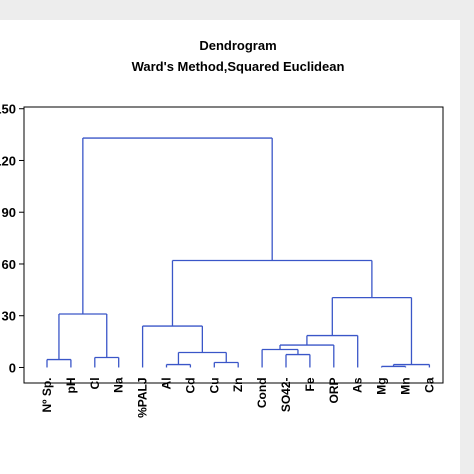 This screenshot has height=474, width=474. Describe the element at coordinates (310, 384) in the screenshot. I see `leaf-label: Fe` at that location.